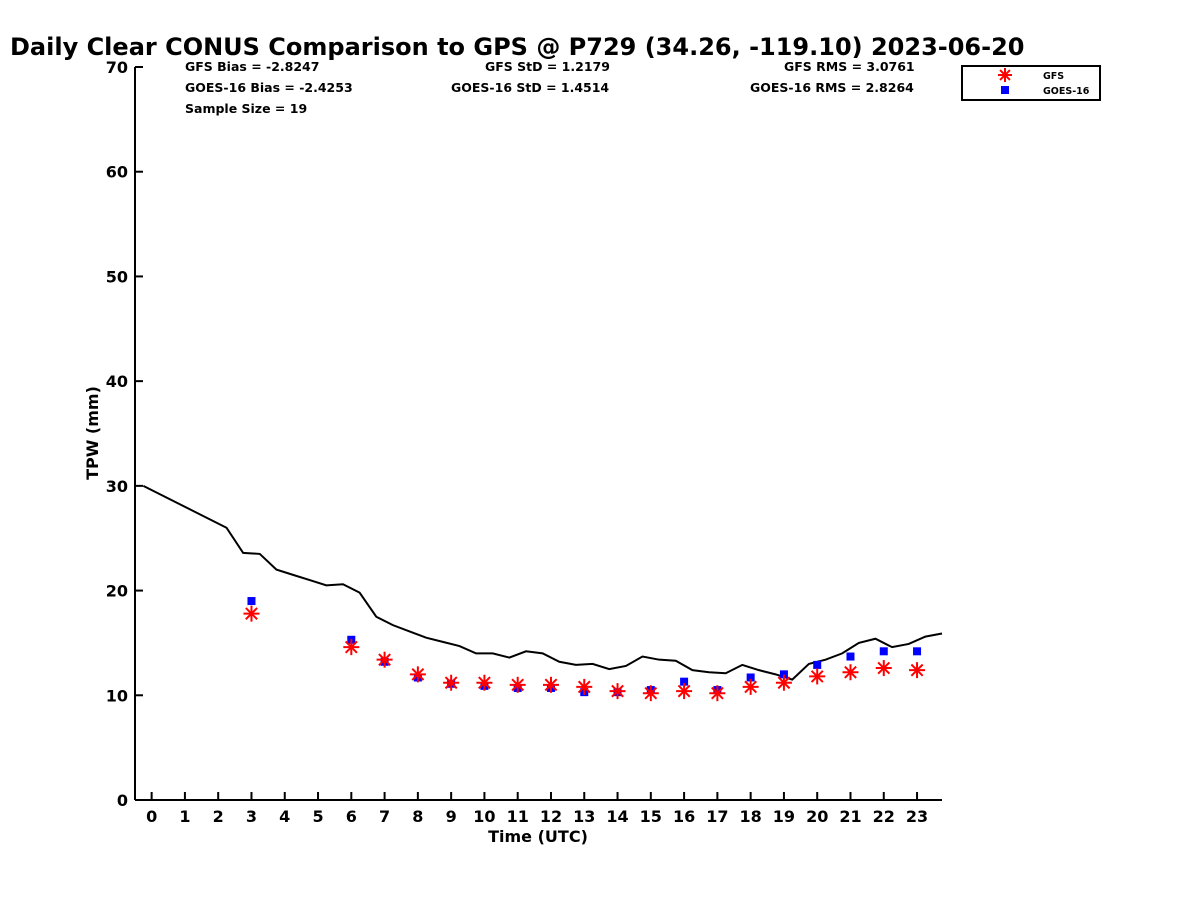 The image size is (1200, 900). I want to click on x-tick-label: 3, so click(251, 816).